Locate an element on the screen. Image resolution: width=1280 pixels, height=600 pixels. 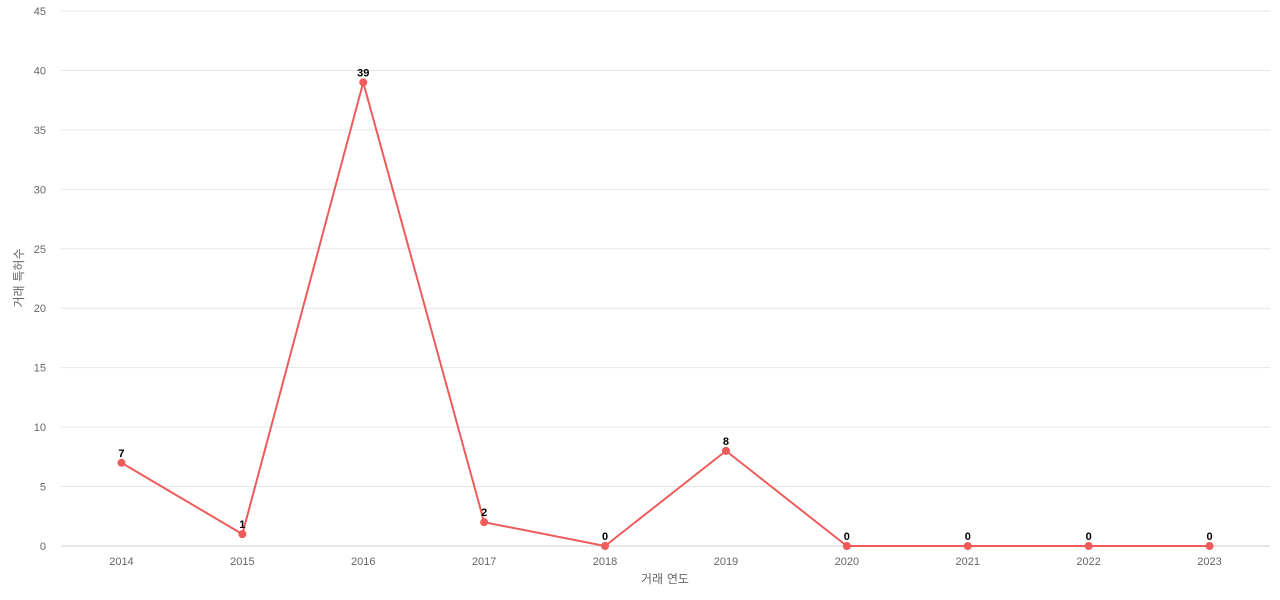
data-label: 39 is located at coordinates (363, 73).